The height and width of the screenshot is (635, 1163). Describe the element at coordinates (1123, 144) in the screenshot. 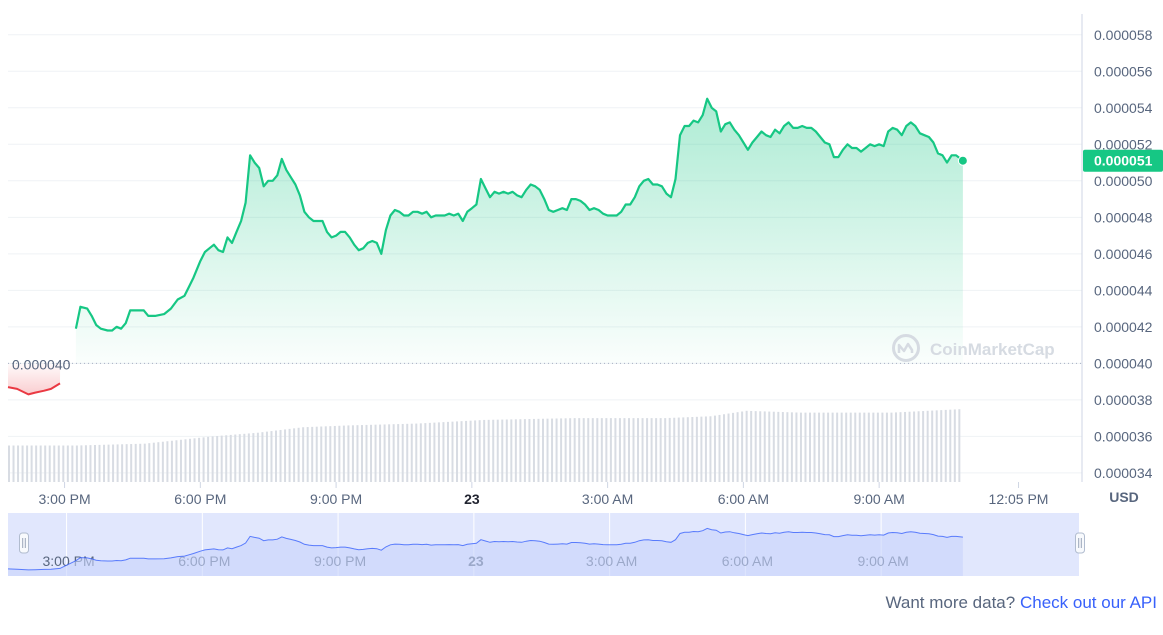

I see `y-tick-label: 0.000052` at that location.